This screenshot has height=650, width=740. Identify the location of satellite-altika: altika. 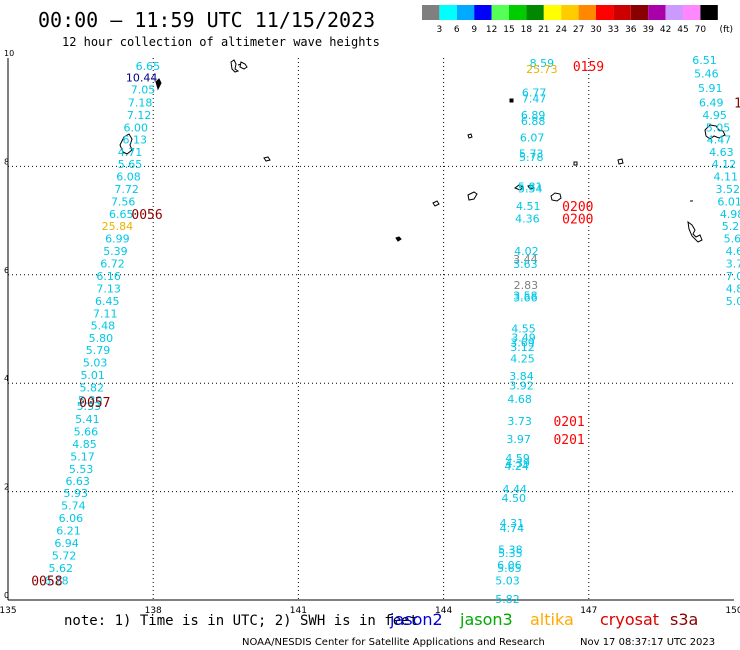
(552, 619).